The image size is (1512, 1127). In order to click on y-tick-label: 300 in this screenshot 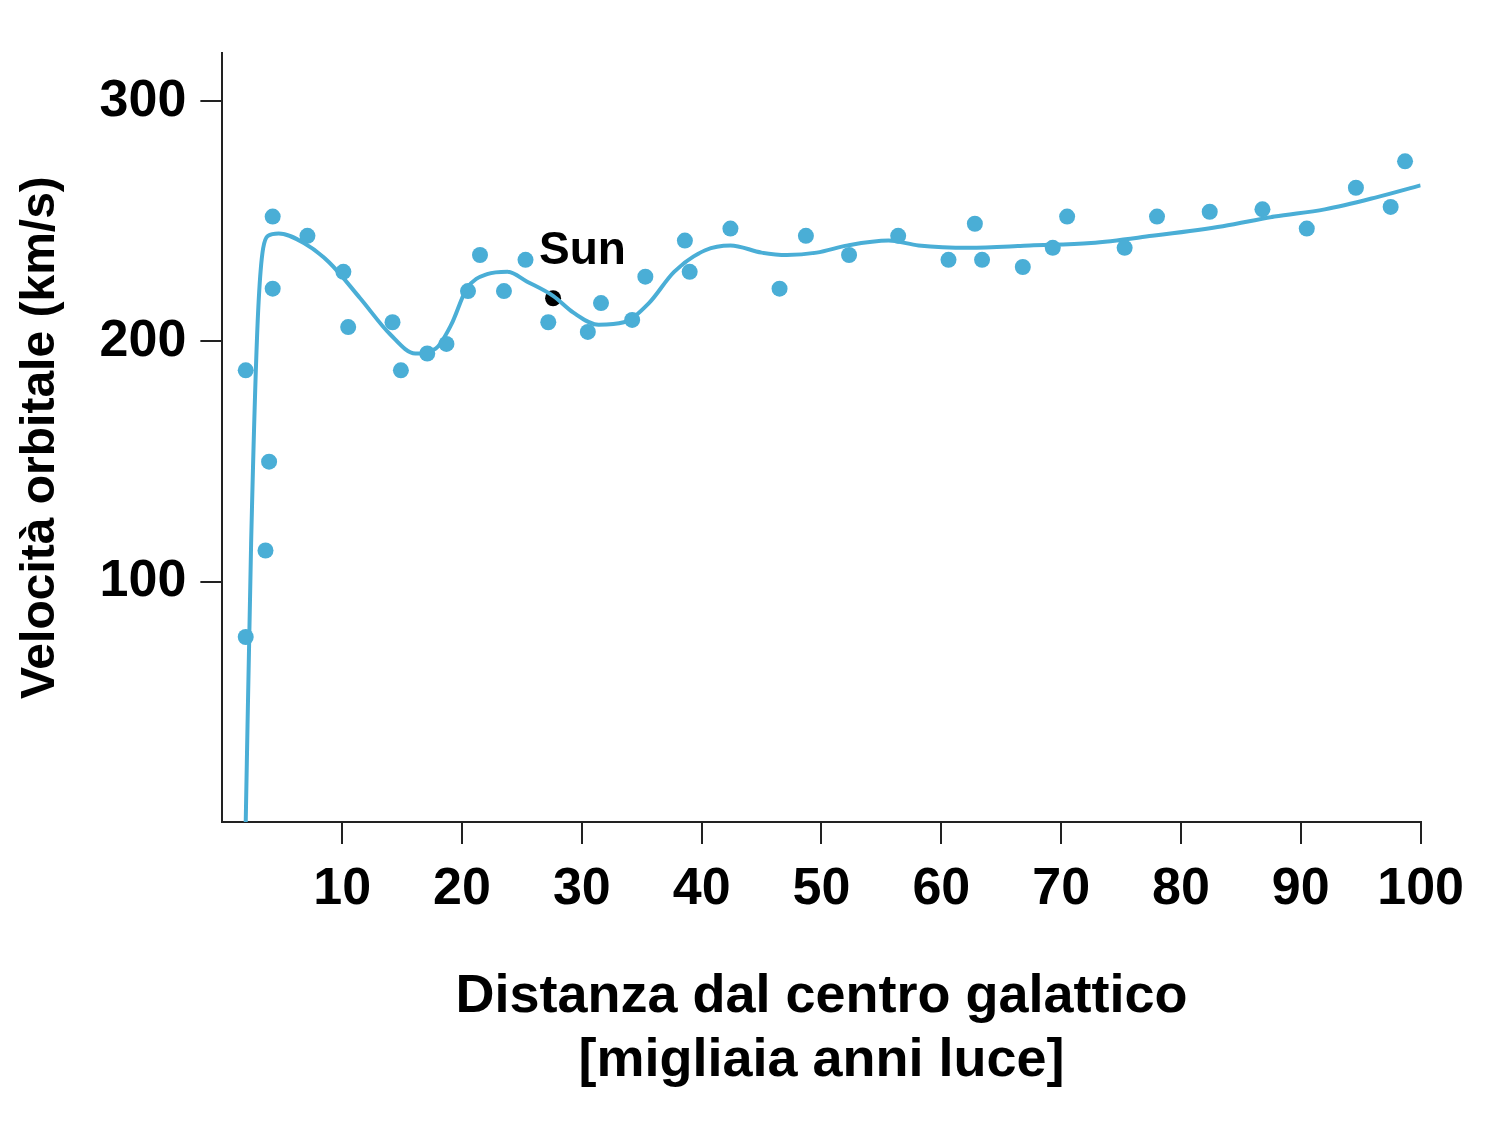, I will do `click(143, 97)`.